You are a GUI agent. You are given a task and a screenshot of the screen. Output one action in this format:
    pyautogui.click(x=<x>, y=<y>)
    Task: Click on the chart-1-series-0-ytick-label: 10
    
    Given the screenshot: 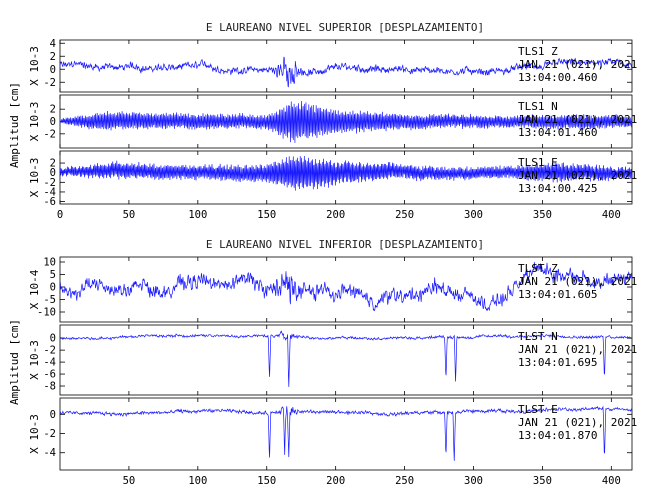 What is the action you would take?
    pyautogui.click(x=49, y=263)
    